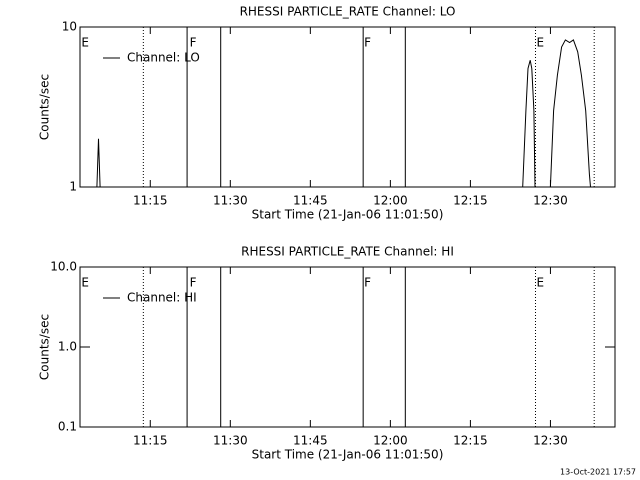 The height and width of the screenshot is (480, 640). Describe the element at coordinates (63, 267) in the screenshot. I see `y-tick-label: 10.0` at that location.